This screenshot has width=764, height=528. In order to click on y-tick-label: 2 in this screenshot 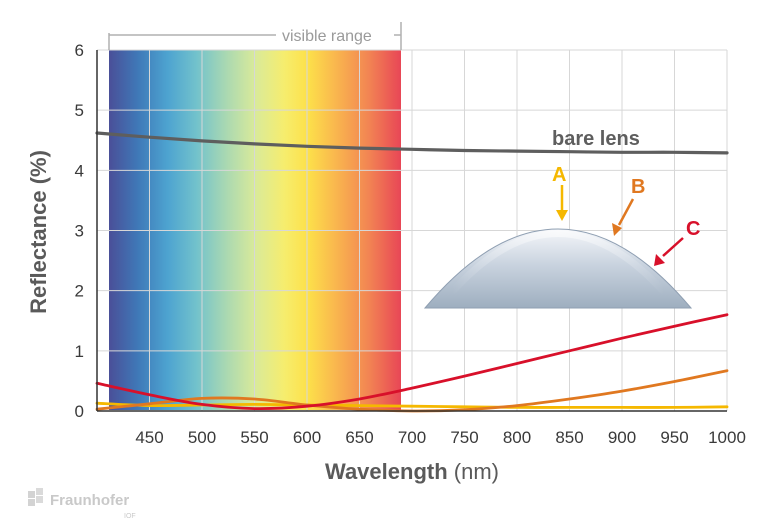, I will do `click(79, 291)`.